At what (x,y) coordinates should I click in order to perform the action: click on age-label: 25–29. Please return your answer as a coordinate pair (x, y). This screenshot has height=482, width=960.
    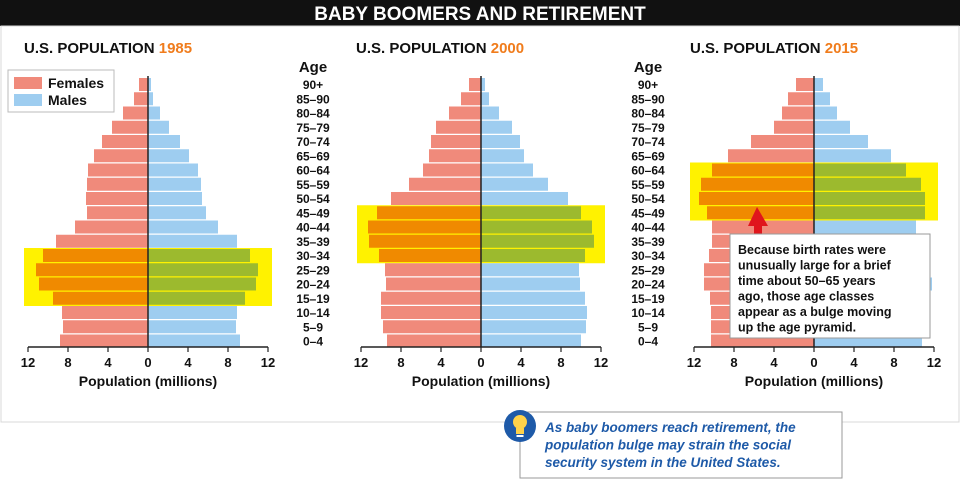
    Looking at the image, I should click on (313, 270).